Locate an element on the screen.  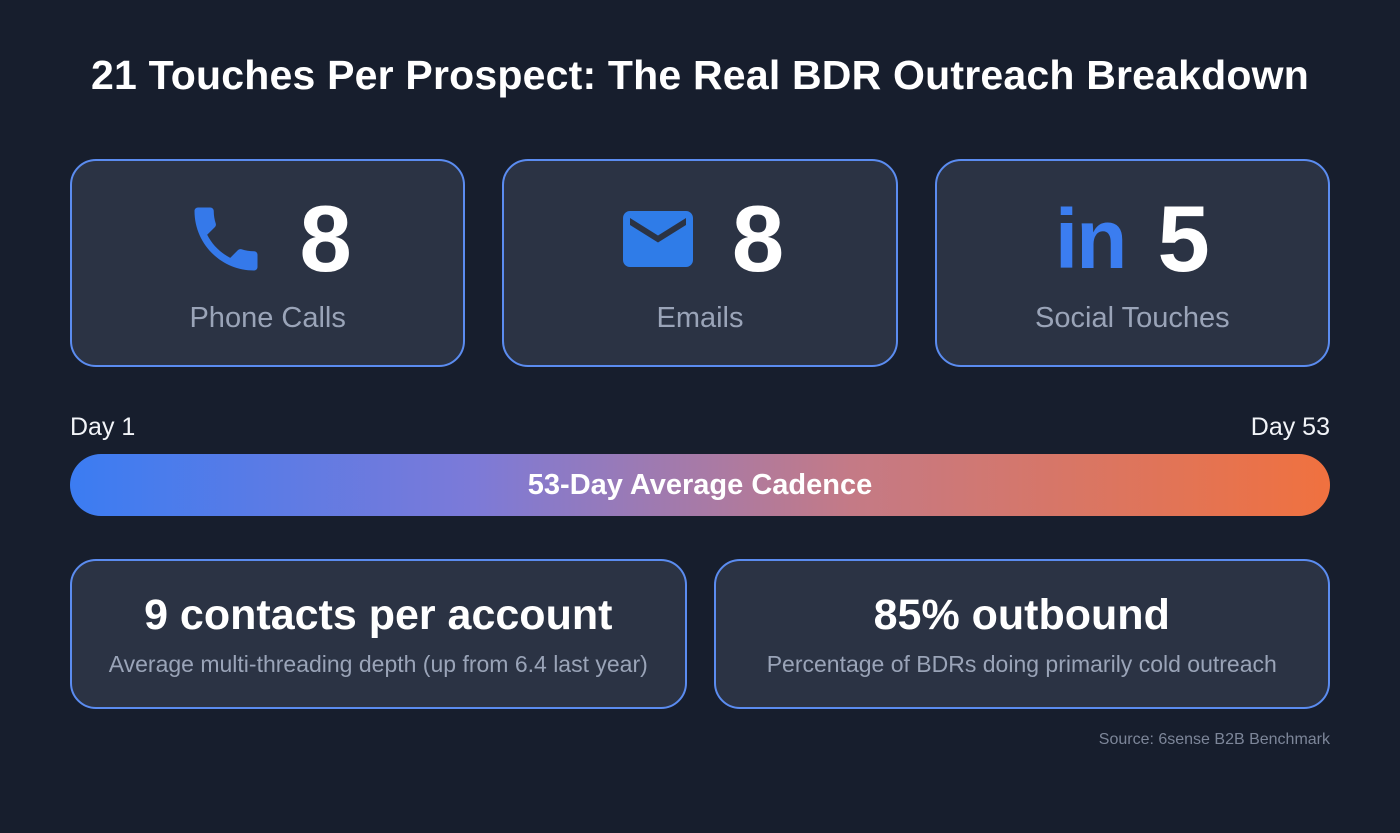
cadence-gradient-bar: 53-Day Average Cadence is located at coordinates (700, 485).